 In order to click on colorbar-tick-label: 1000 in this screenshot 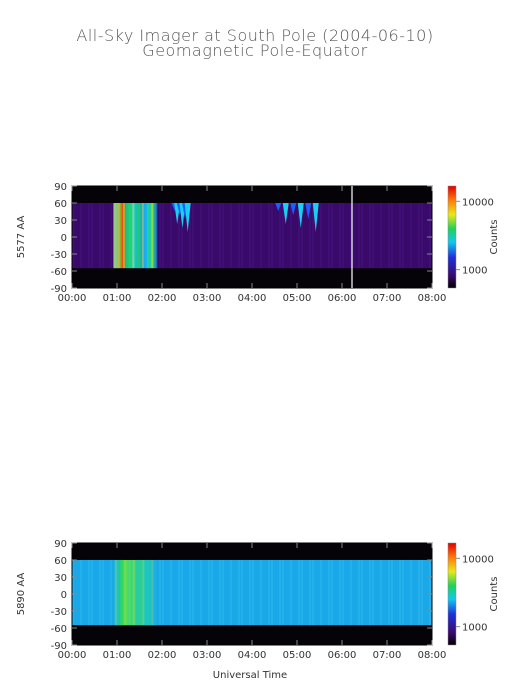, I will do `click(474, 628)`.